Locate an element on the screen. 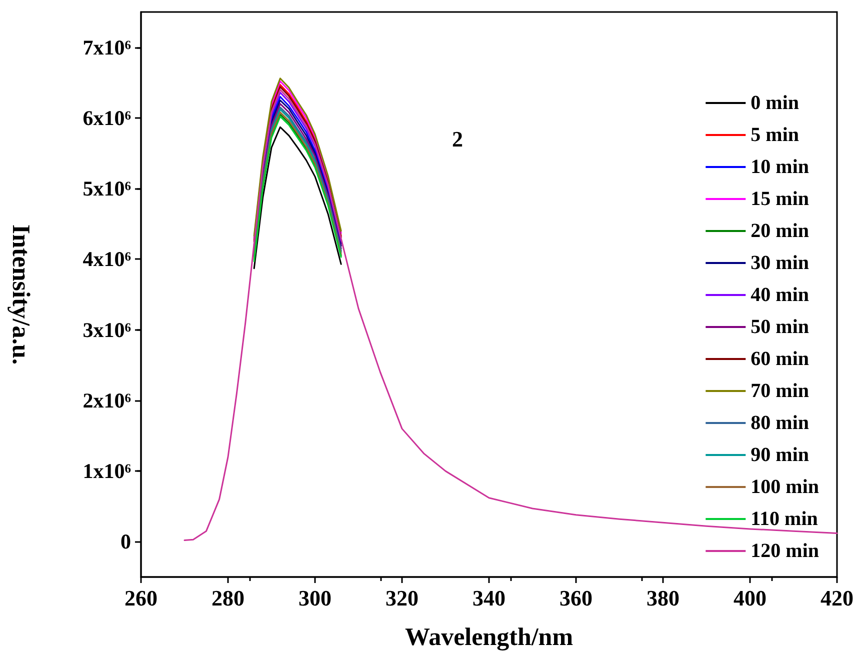 The height and width of the screenshot is (672, 864). y-tick-label: 7x10⁶ is located at coordinates (106, 47).